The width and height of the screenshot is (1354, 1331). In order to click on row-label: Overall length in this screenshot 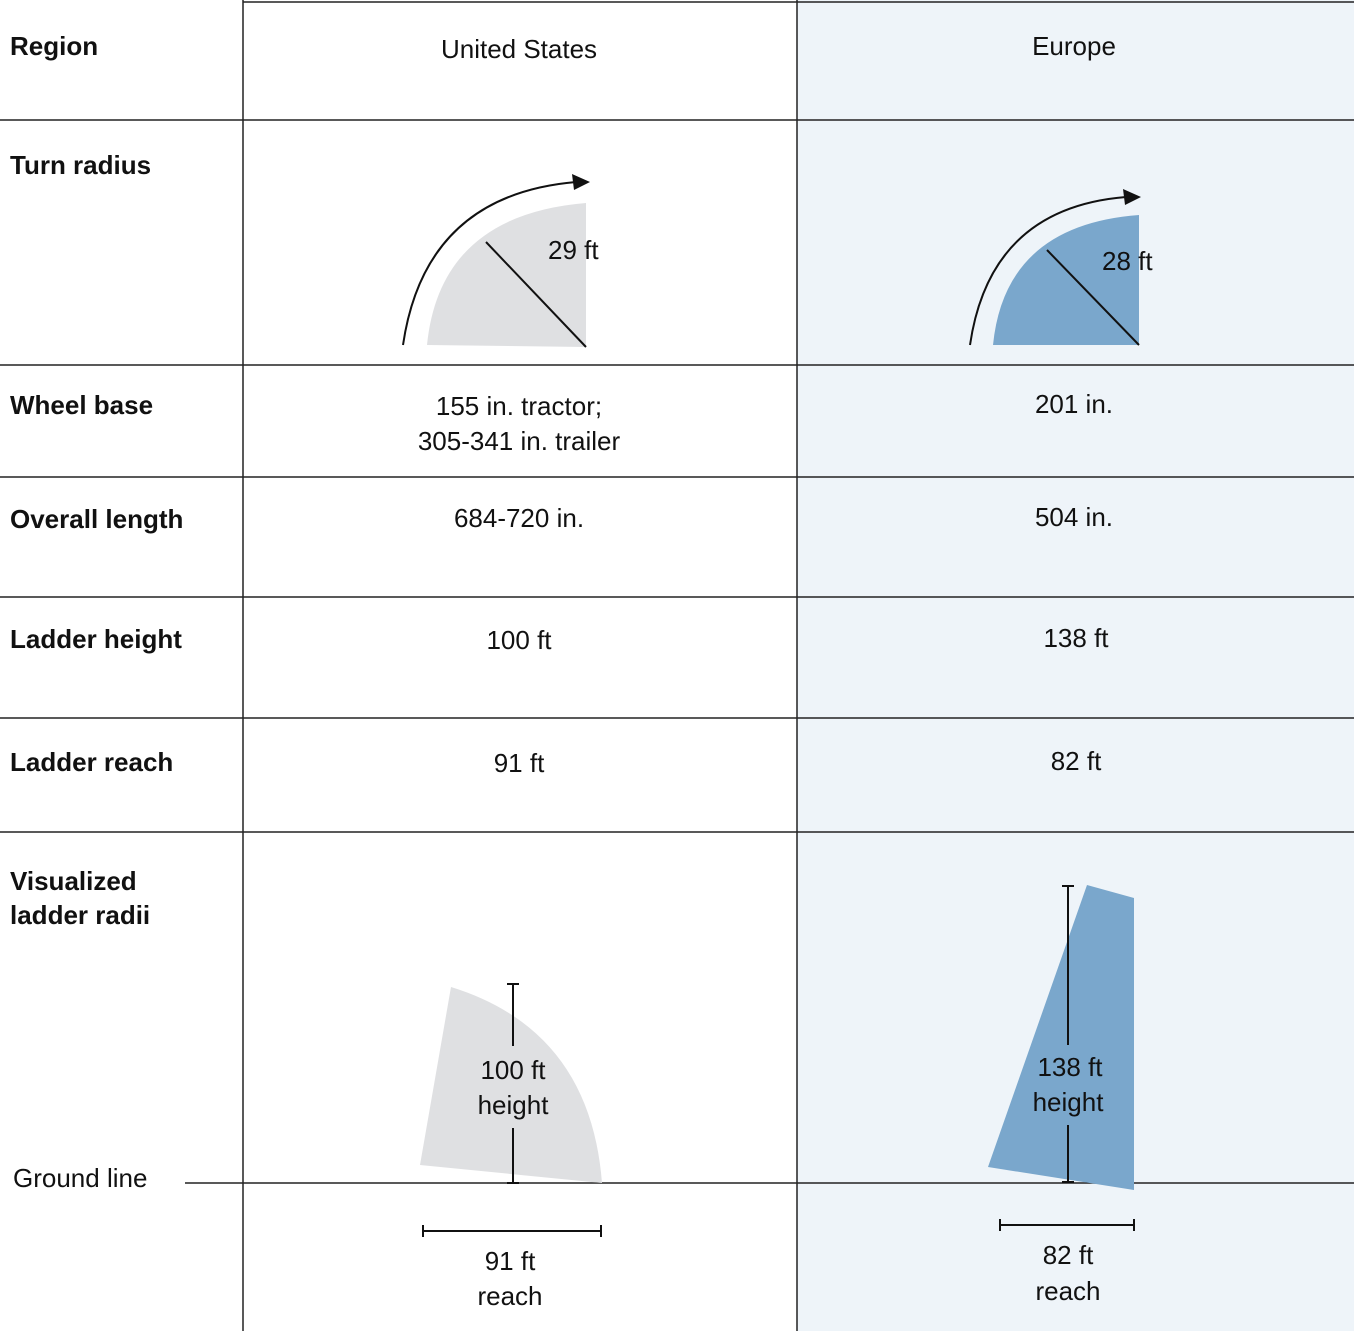, I will do `click(96, 519)`.